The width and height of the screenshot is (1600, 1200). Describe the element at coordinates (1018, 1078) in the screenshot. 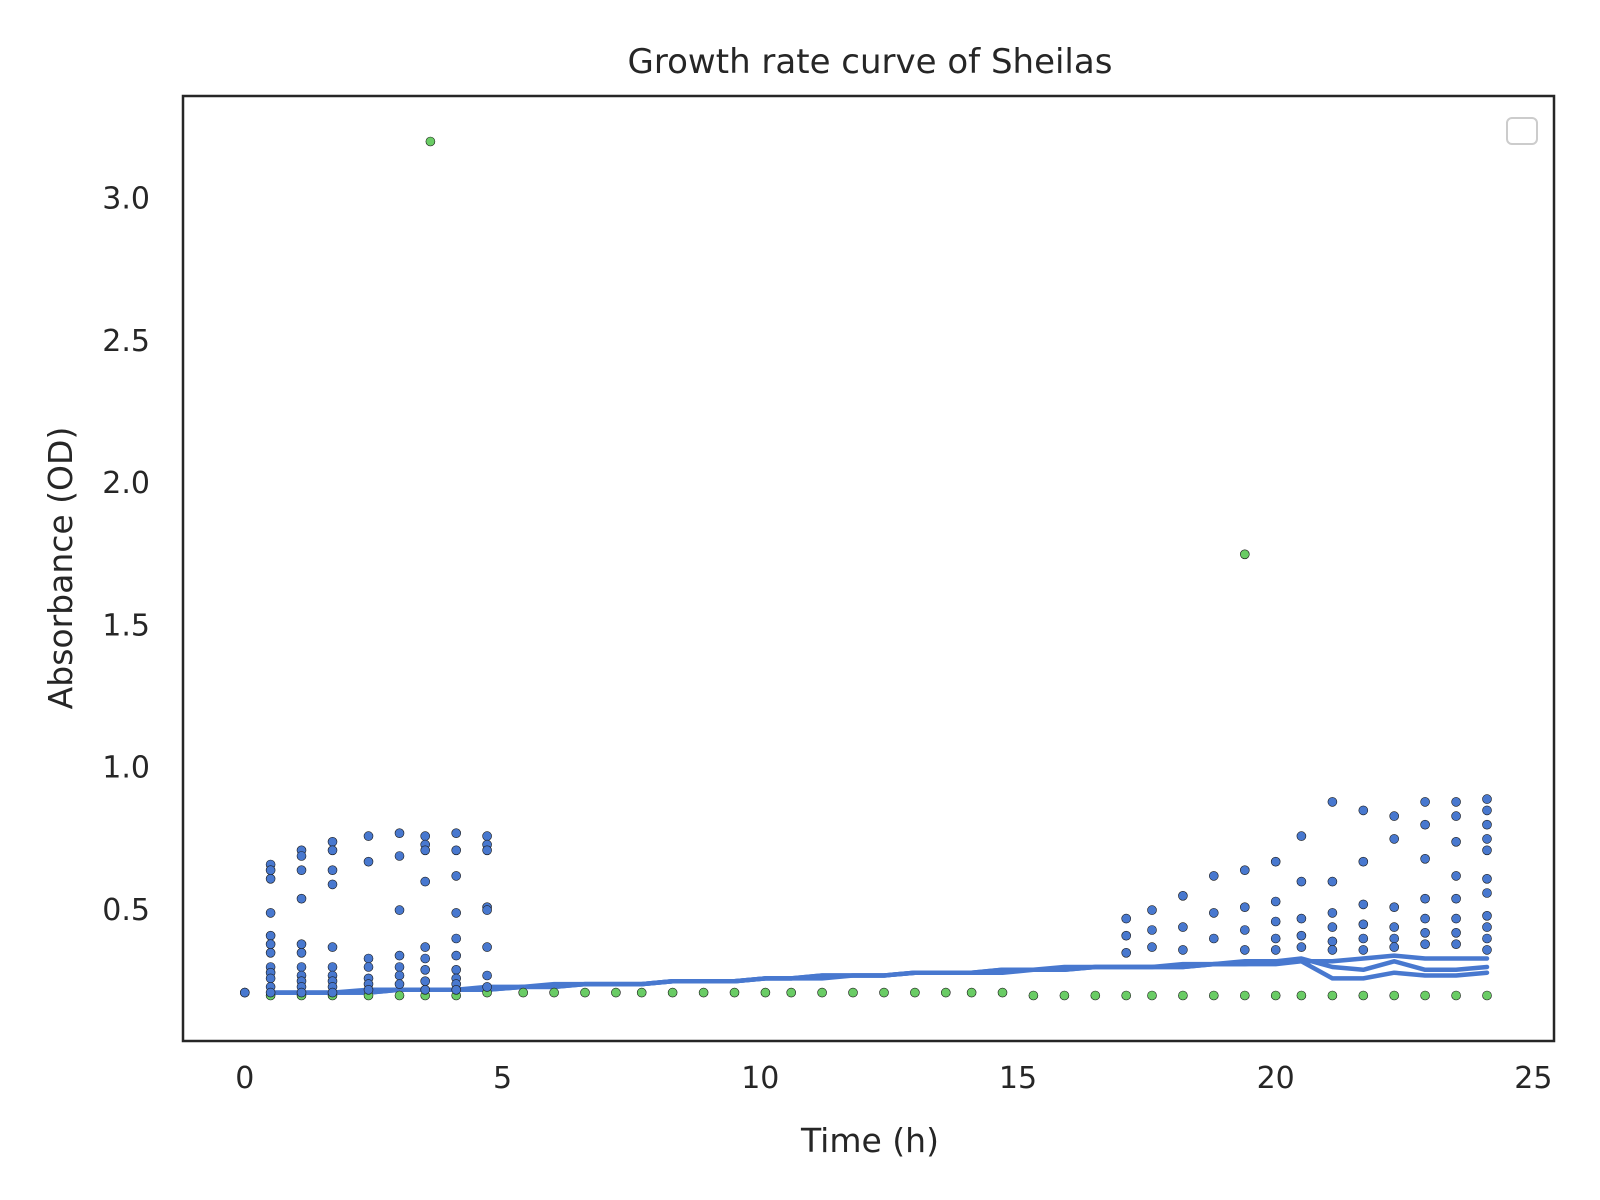

I see `x-tick-label: 15` at that location.